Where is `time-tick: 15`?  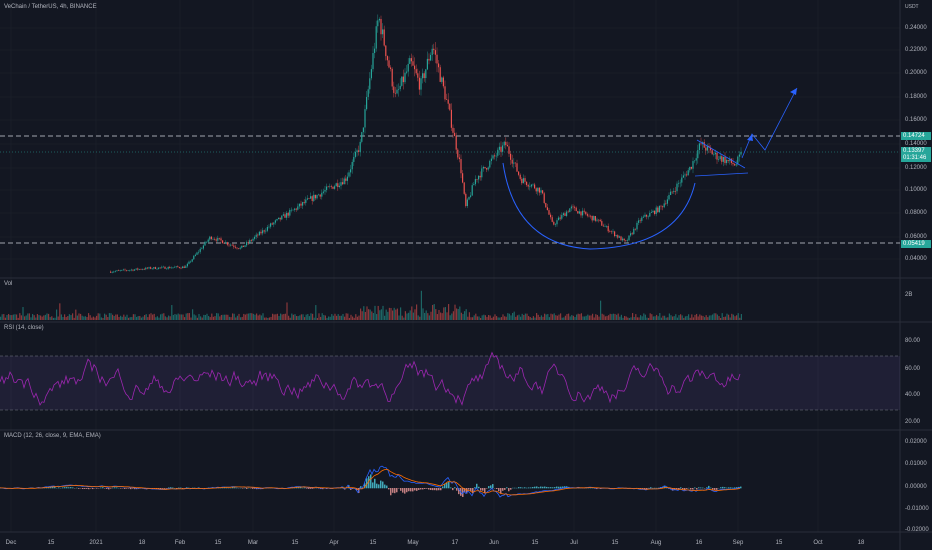
time-tick: 15 is located at coordinates (535, 543).